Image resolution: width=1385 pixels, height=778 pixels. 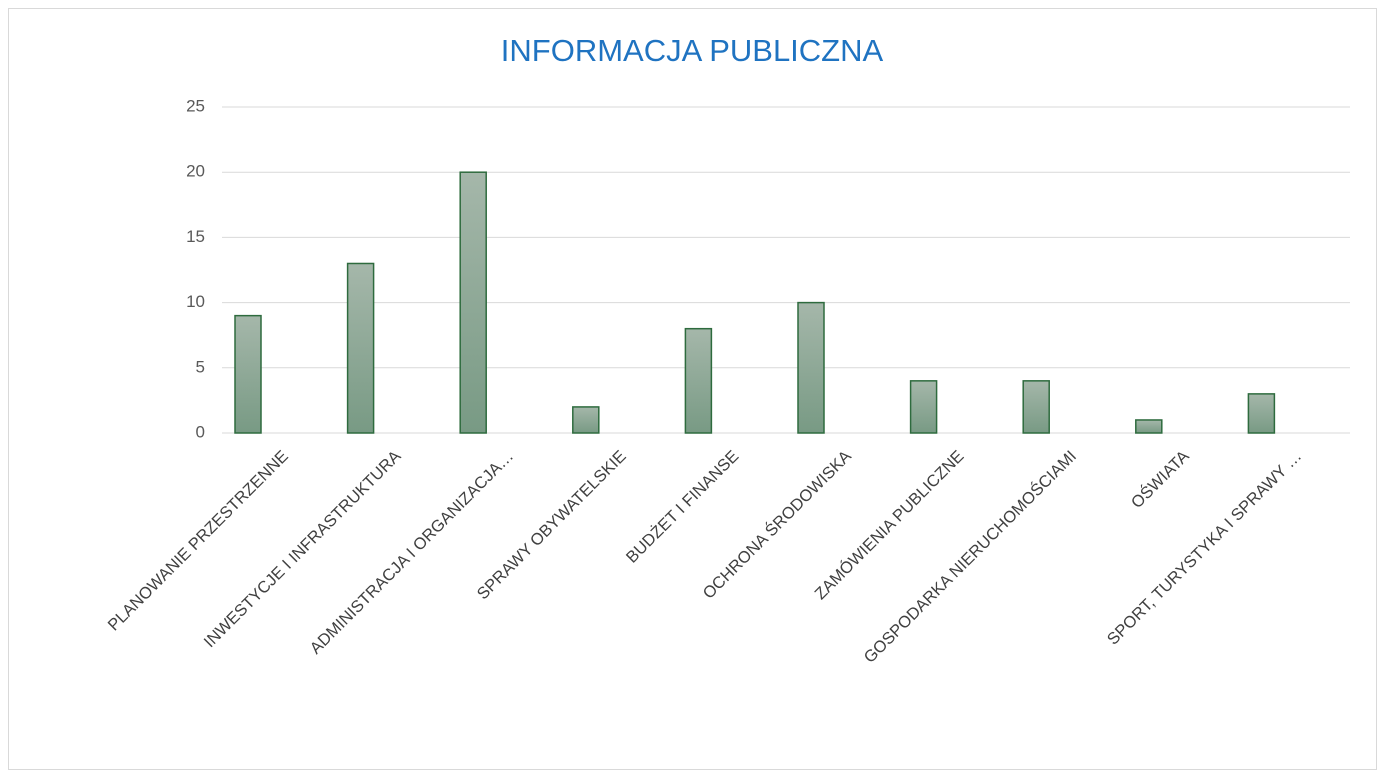 What do you see at coordinates (195, 301) in the screenshot?
I see `y-tick-label: 10` at bounding box center [195, 301].